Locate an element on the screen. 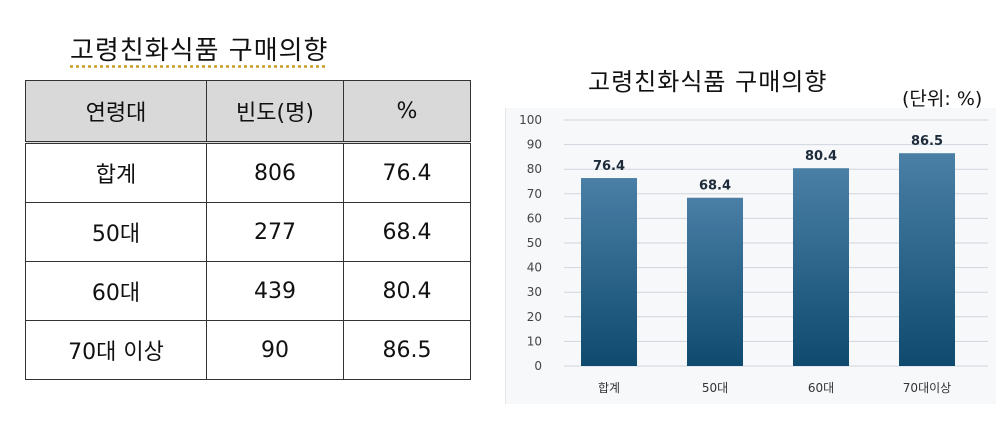 The width and height of the screenshot is (1000, 424). chart-title: 고령친화식품 구매의향 is located at coordinates (708, 82).